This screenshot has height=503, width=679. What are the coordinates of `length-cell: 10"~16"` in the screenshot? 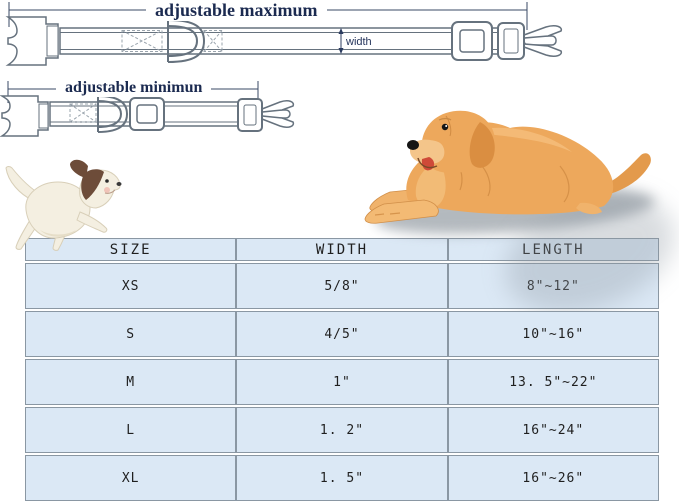 It's located at (553, 334).